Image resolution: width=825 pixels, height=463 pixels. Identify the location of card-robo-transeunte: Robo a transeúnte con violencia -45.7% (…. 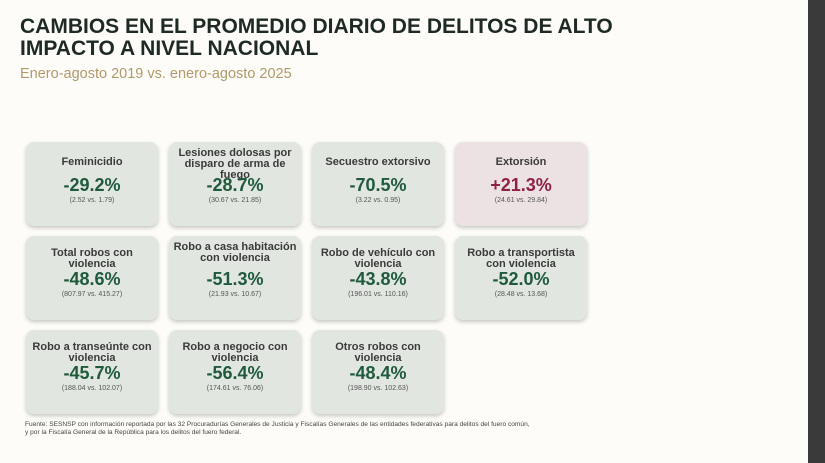
(92, 372).